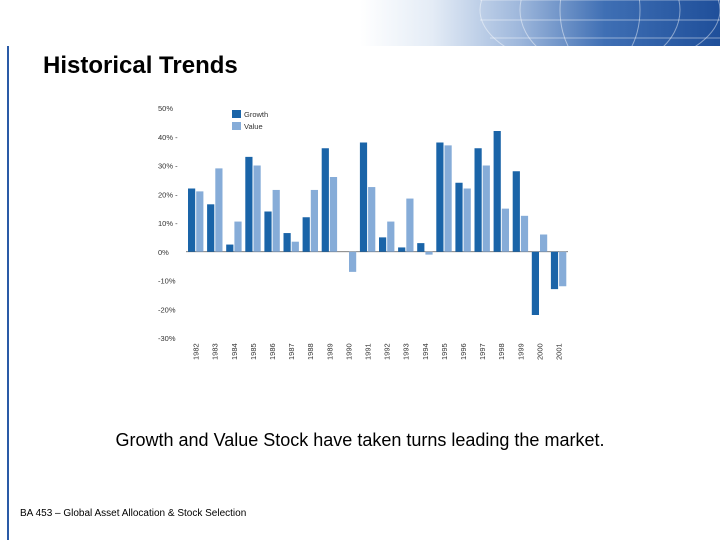 This screenshot has height=540, width=720. Describe the element at coordinates (554, 270) in the screenshot. I see `bar-growth-2001` at that location.